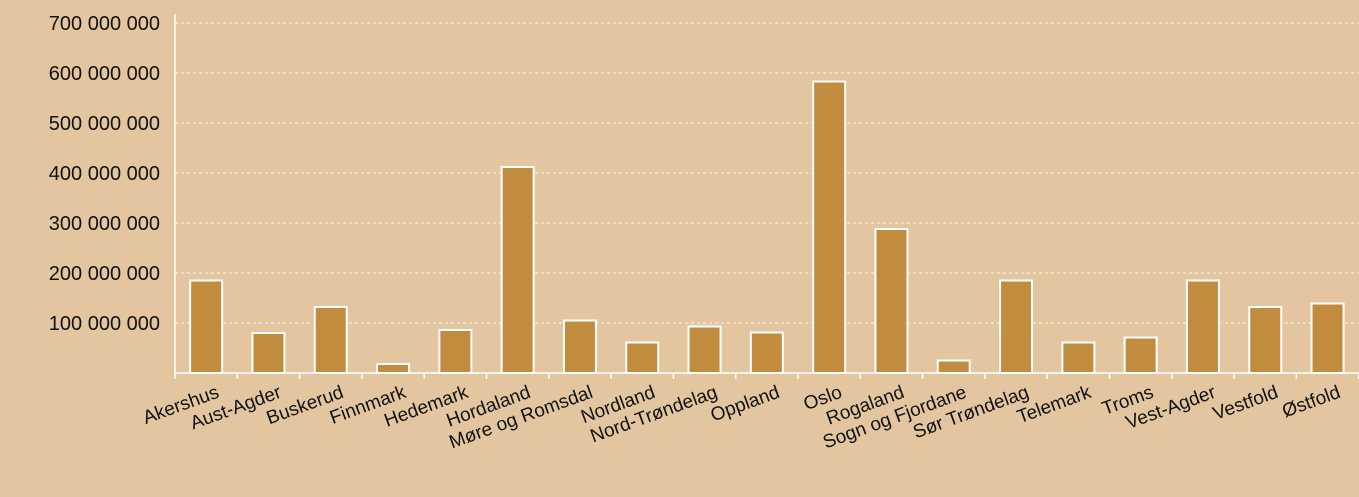 Image resolution: width=1359 pixels, height=497 pixels. What do you see at coordinates (1245, 403) in the screenshot?
I see `category-label: Vestfold` at bounding box center [1245, 403].